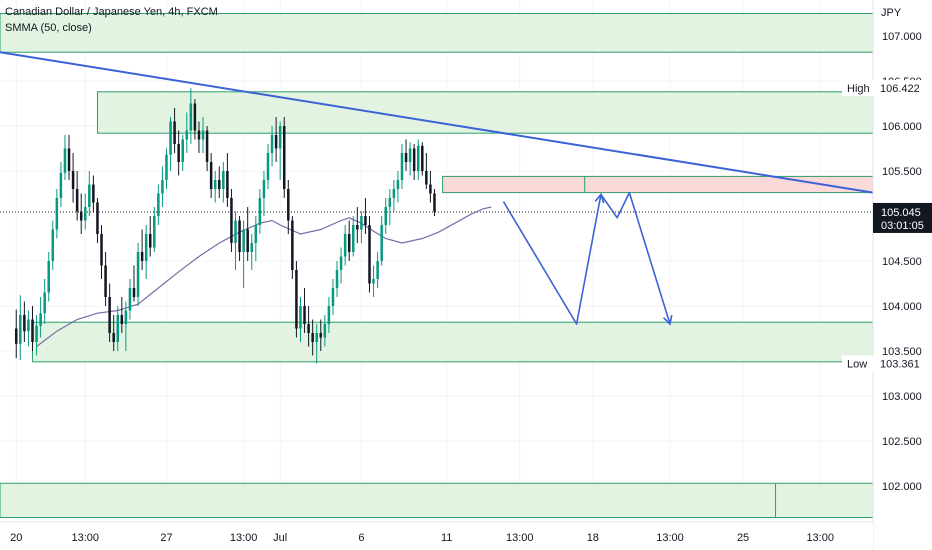  I want to click on currency-label: JPY, so click(891, 13).